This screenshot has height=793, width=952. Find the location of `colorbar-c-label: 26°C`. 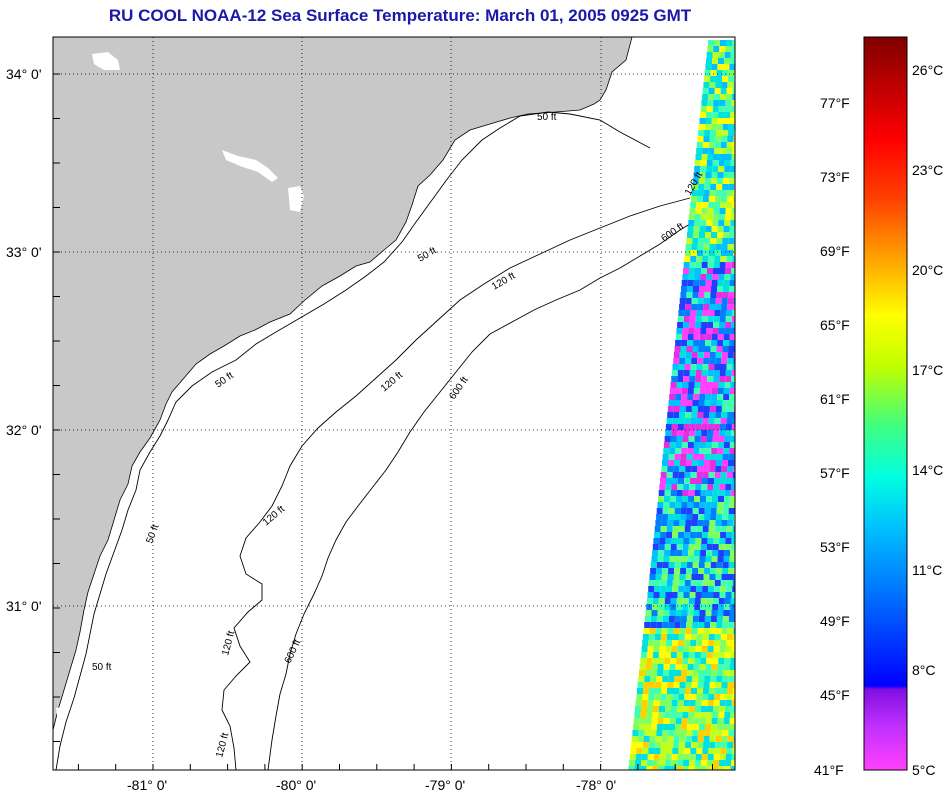

colorbar-c-label: 26°C is located at coordinates (927, 70).